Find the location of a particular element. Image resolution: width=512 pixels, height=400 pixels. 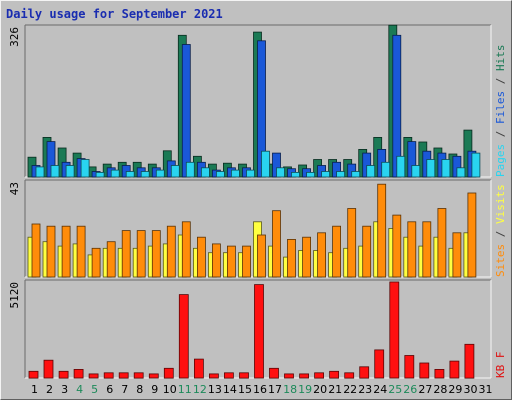

x-tick-label-day-24: 24 is located at coordinates (380, 389).